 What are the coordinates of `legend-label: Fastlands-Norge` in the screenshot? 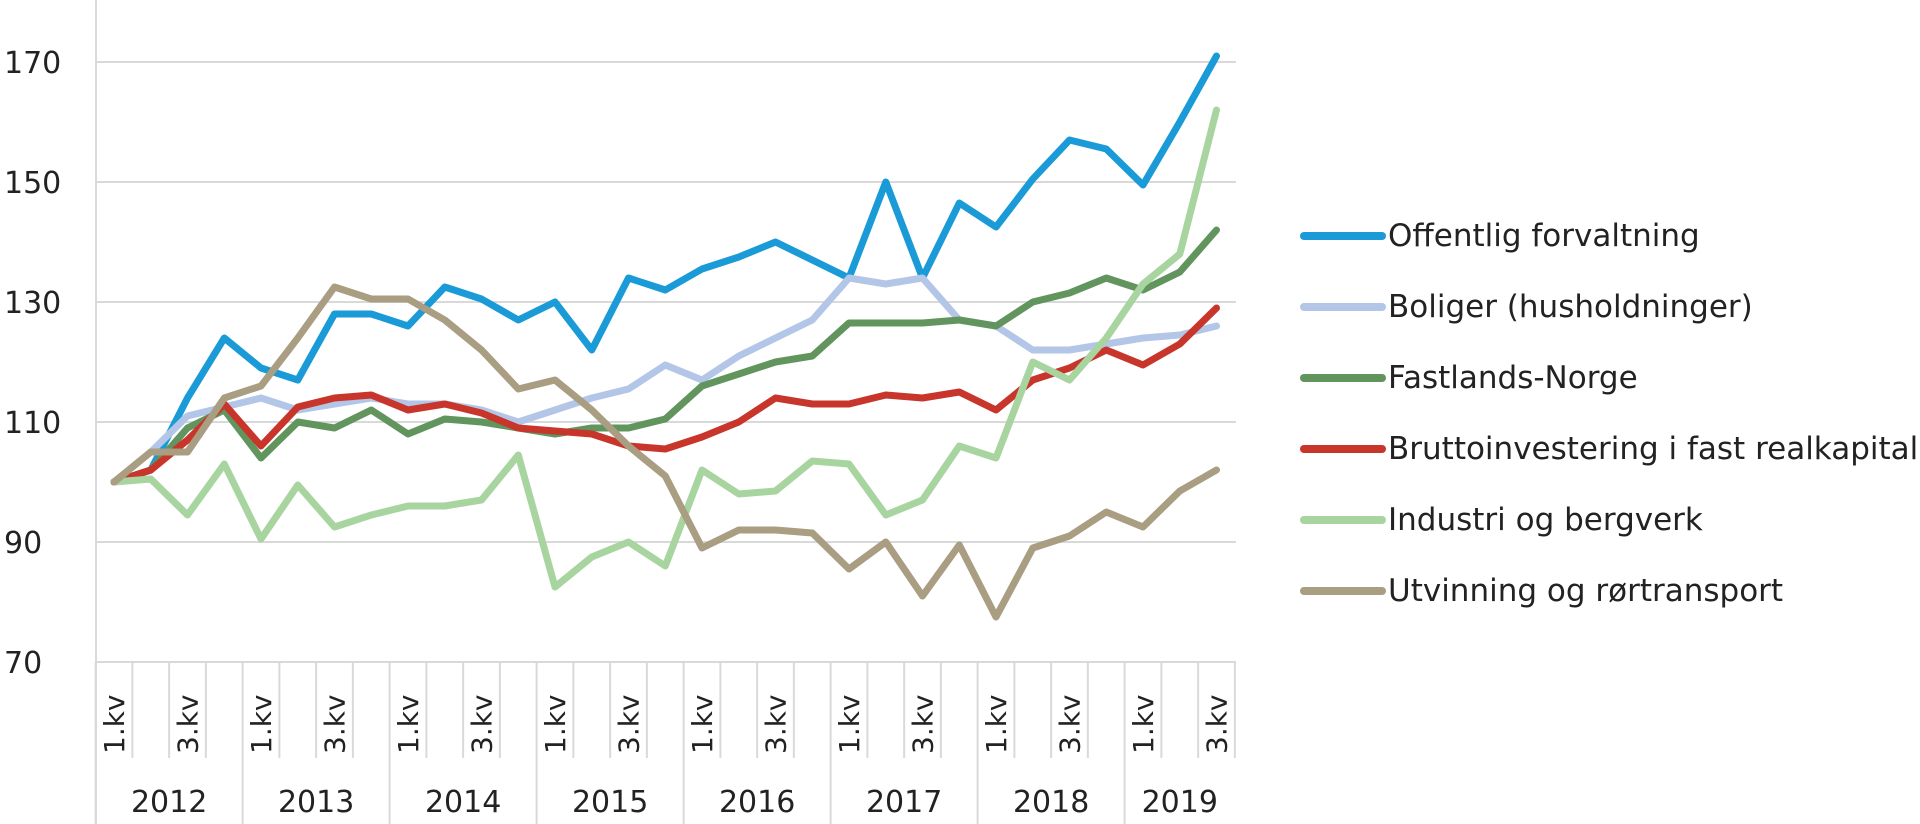 It's located at (1513, 377).